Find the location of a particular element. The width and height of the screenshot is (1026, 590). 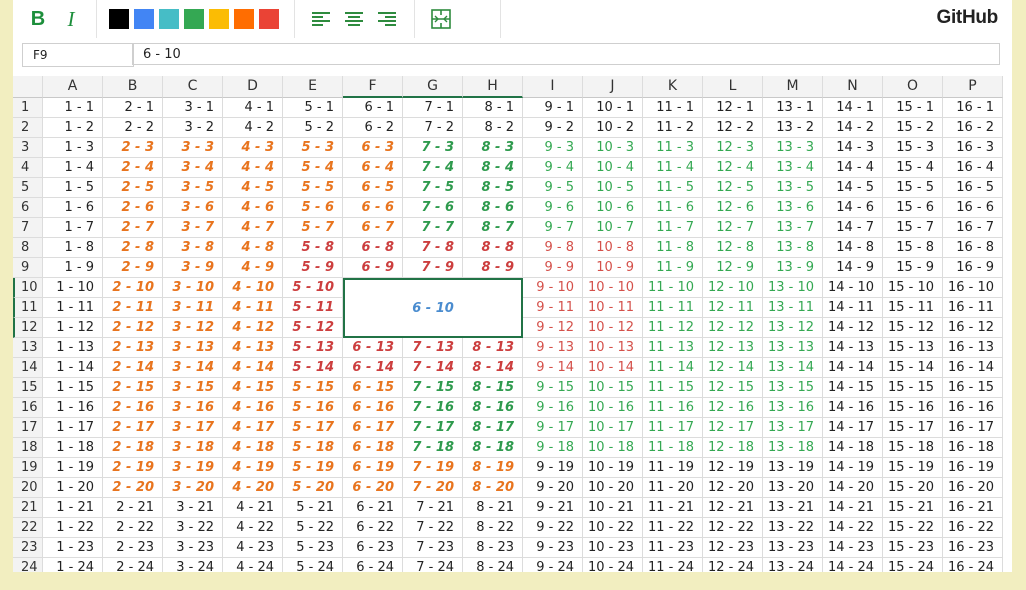

cell-n22: 14 - 22 is located at coordinates (853, 528).